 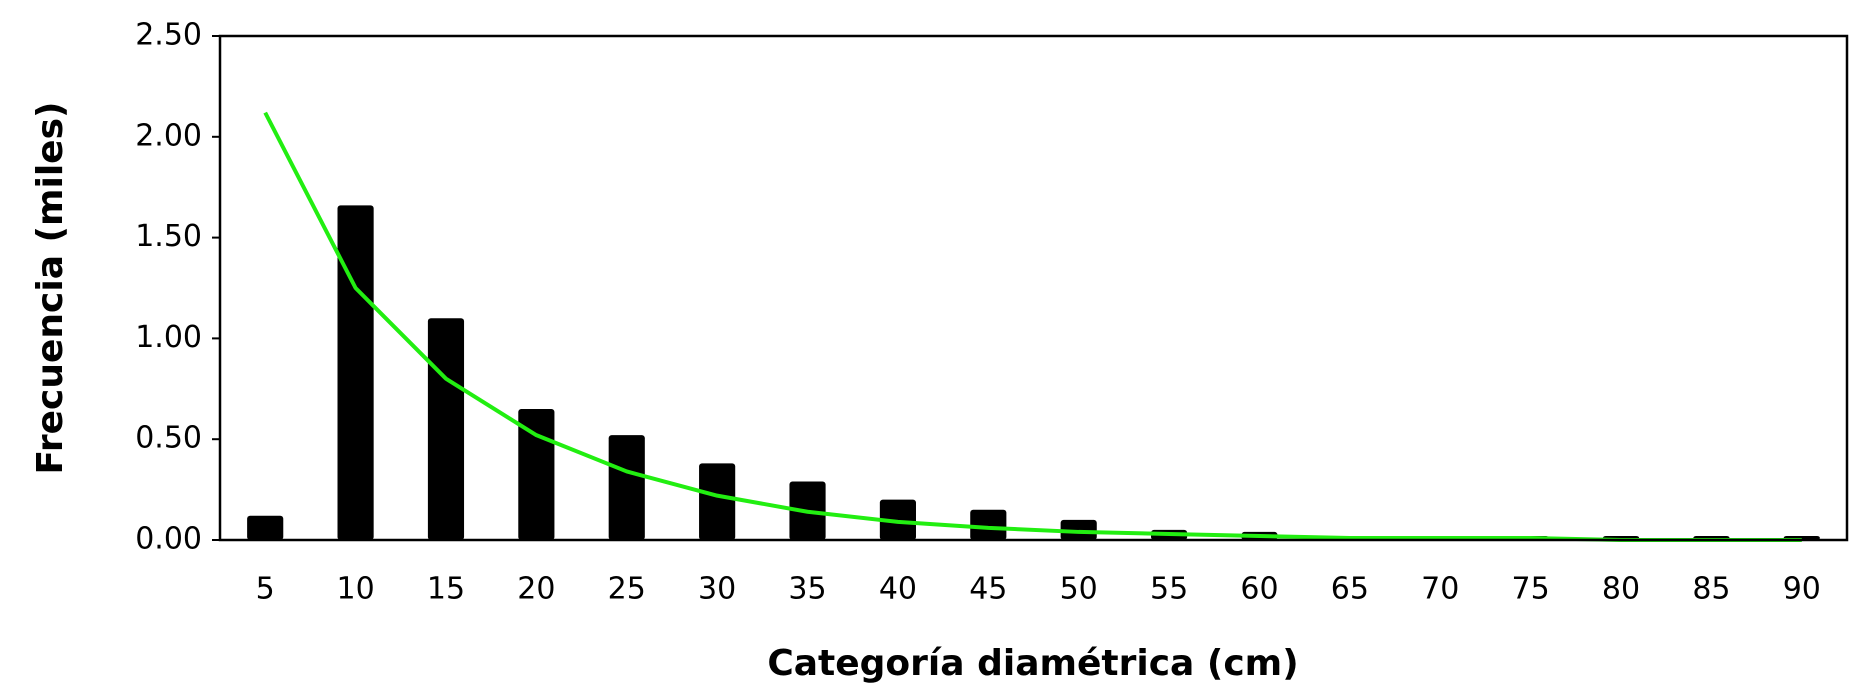 What do you see at coordinates (168, 135) in the screenshot?
I see `y-tick-label: 2.00` at bounding box center [168, 135].